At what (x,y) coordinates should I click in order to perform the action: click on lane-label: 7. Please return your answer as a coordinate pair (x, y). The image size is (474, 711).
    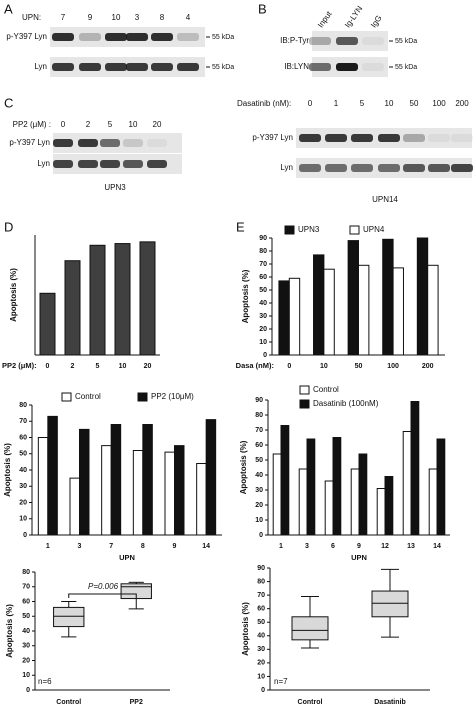
    Looking at the image, I should click on (63, 17).